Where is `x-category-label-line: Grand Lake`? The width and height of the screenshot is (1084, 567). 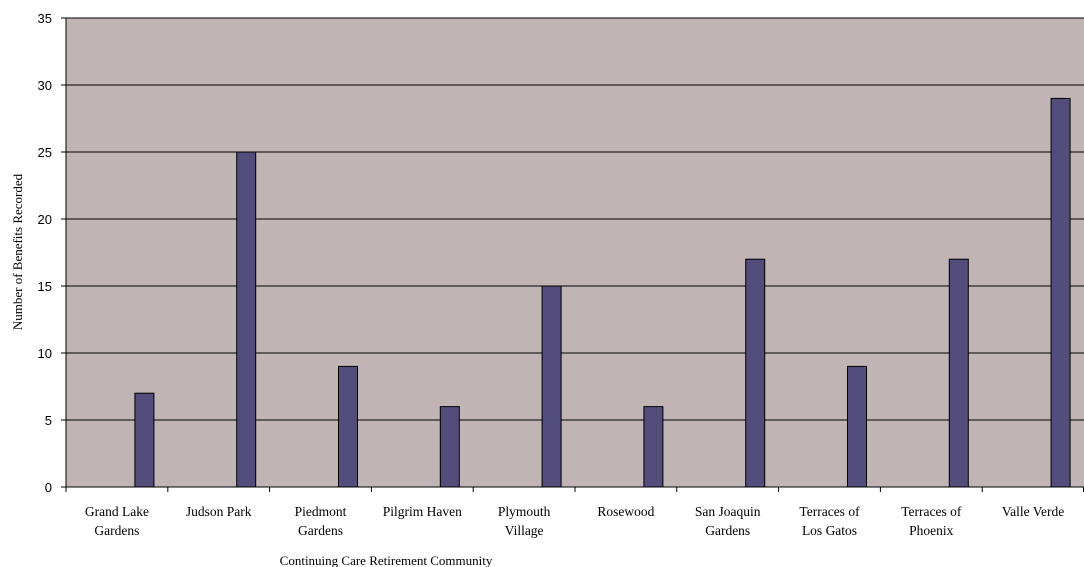
x-category-label-line: Grand Lake is located at coordinates (117, 511).